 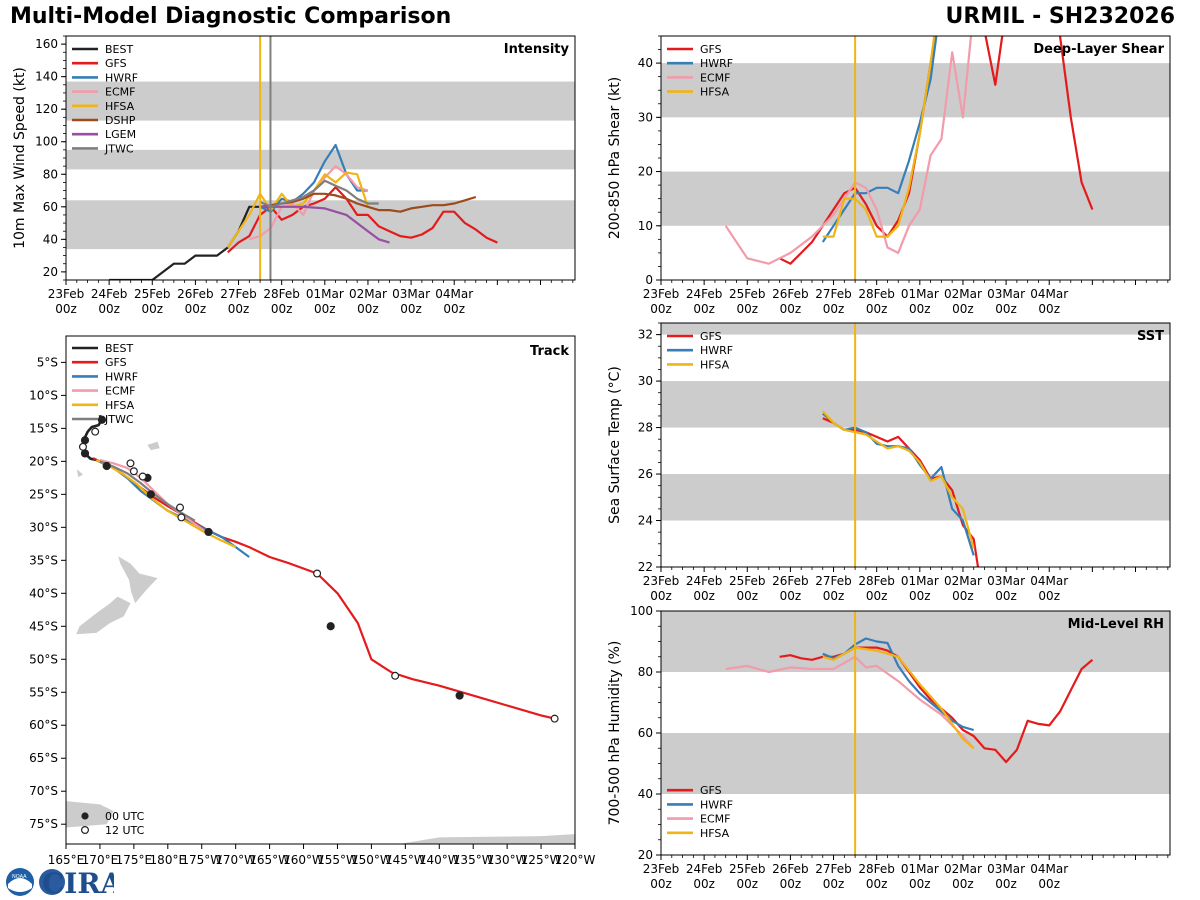 I want to click on track-xtick-label: 150°W, so click(x=371, y=860).